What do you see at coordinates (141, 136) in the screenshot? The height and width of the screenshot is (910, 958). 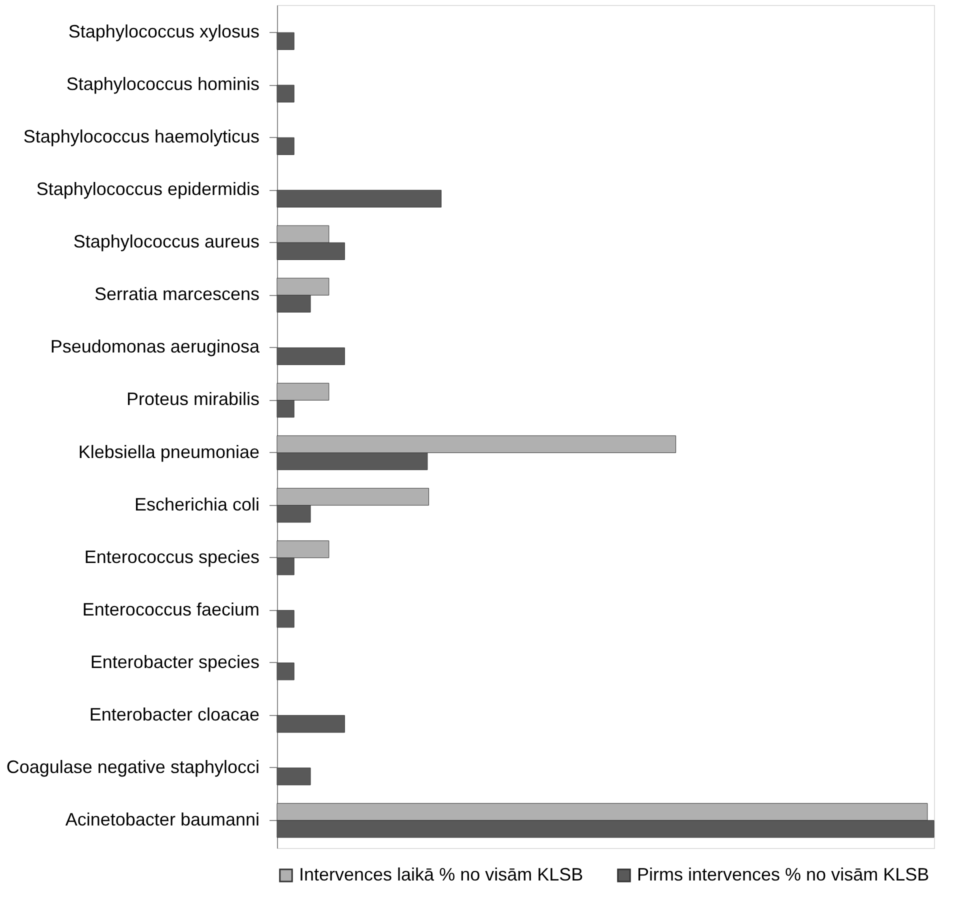 I see `y-tick-label: Staphylococcus haemolyticus` at bounding box center [141, 136].